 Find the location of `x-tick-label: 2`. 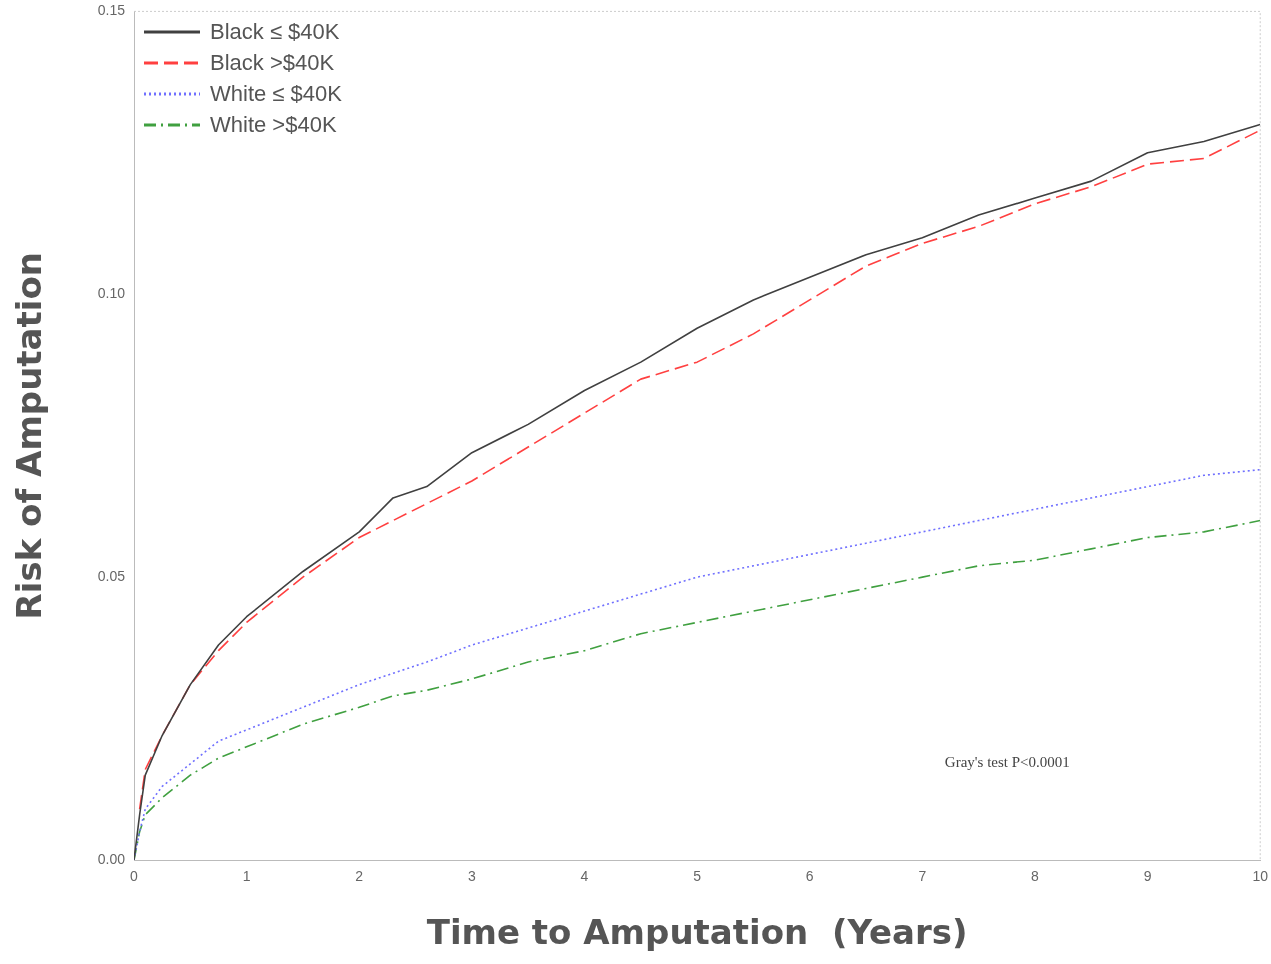

x-tick-label: 2 is located at coordinates (359, 876).